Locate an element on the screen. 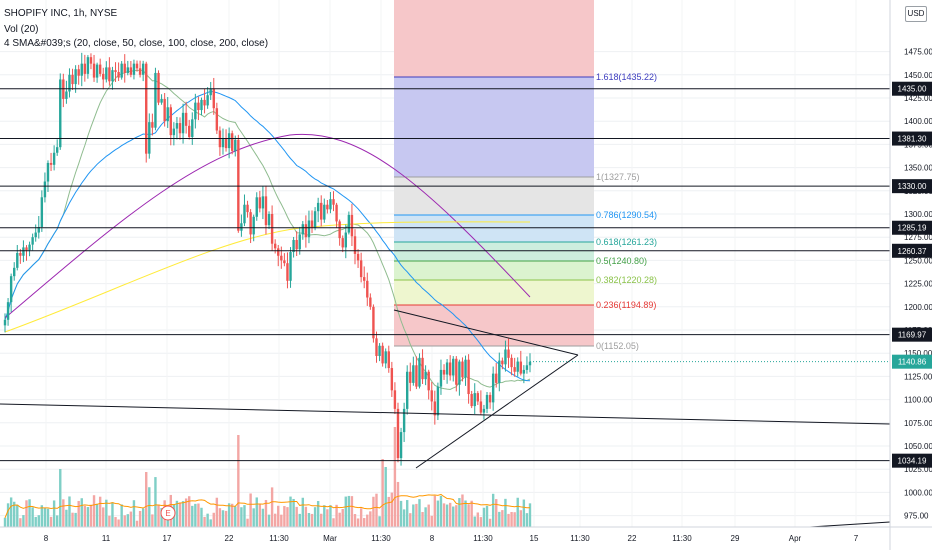 The width and height of the screenshot is (932, 550). volume-legend: Vol (20) is located at coordinates (21, 29).